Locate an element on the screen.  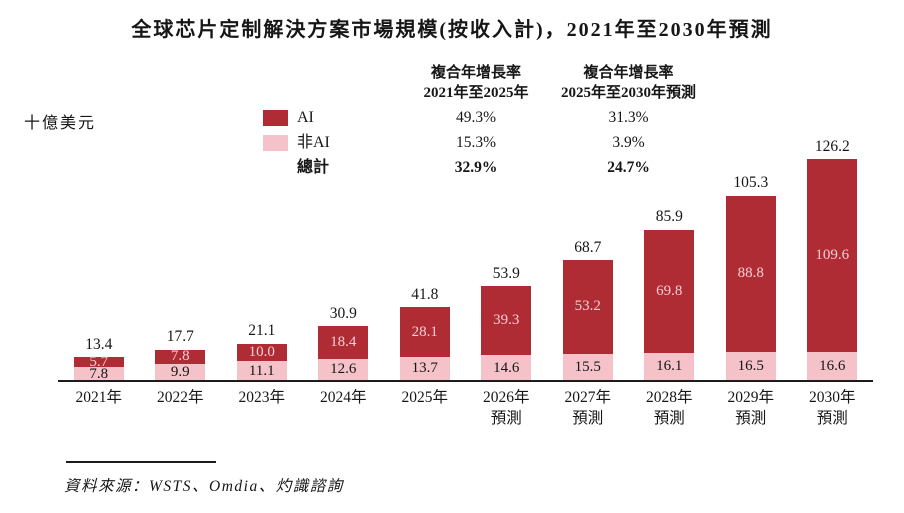
bar-column: 85.9 69.8 16.1 is located at coordinates (670, 270).